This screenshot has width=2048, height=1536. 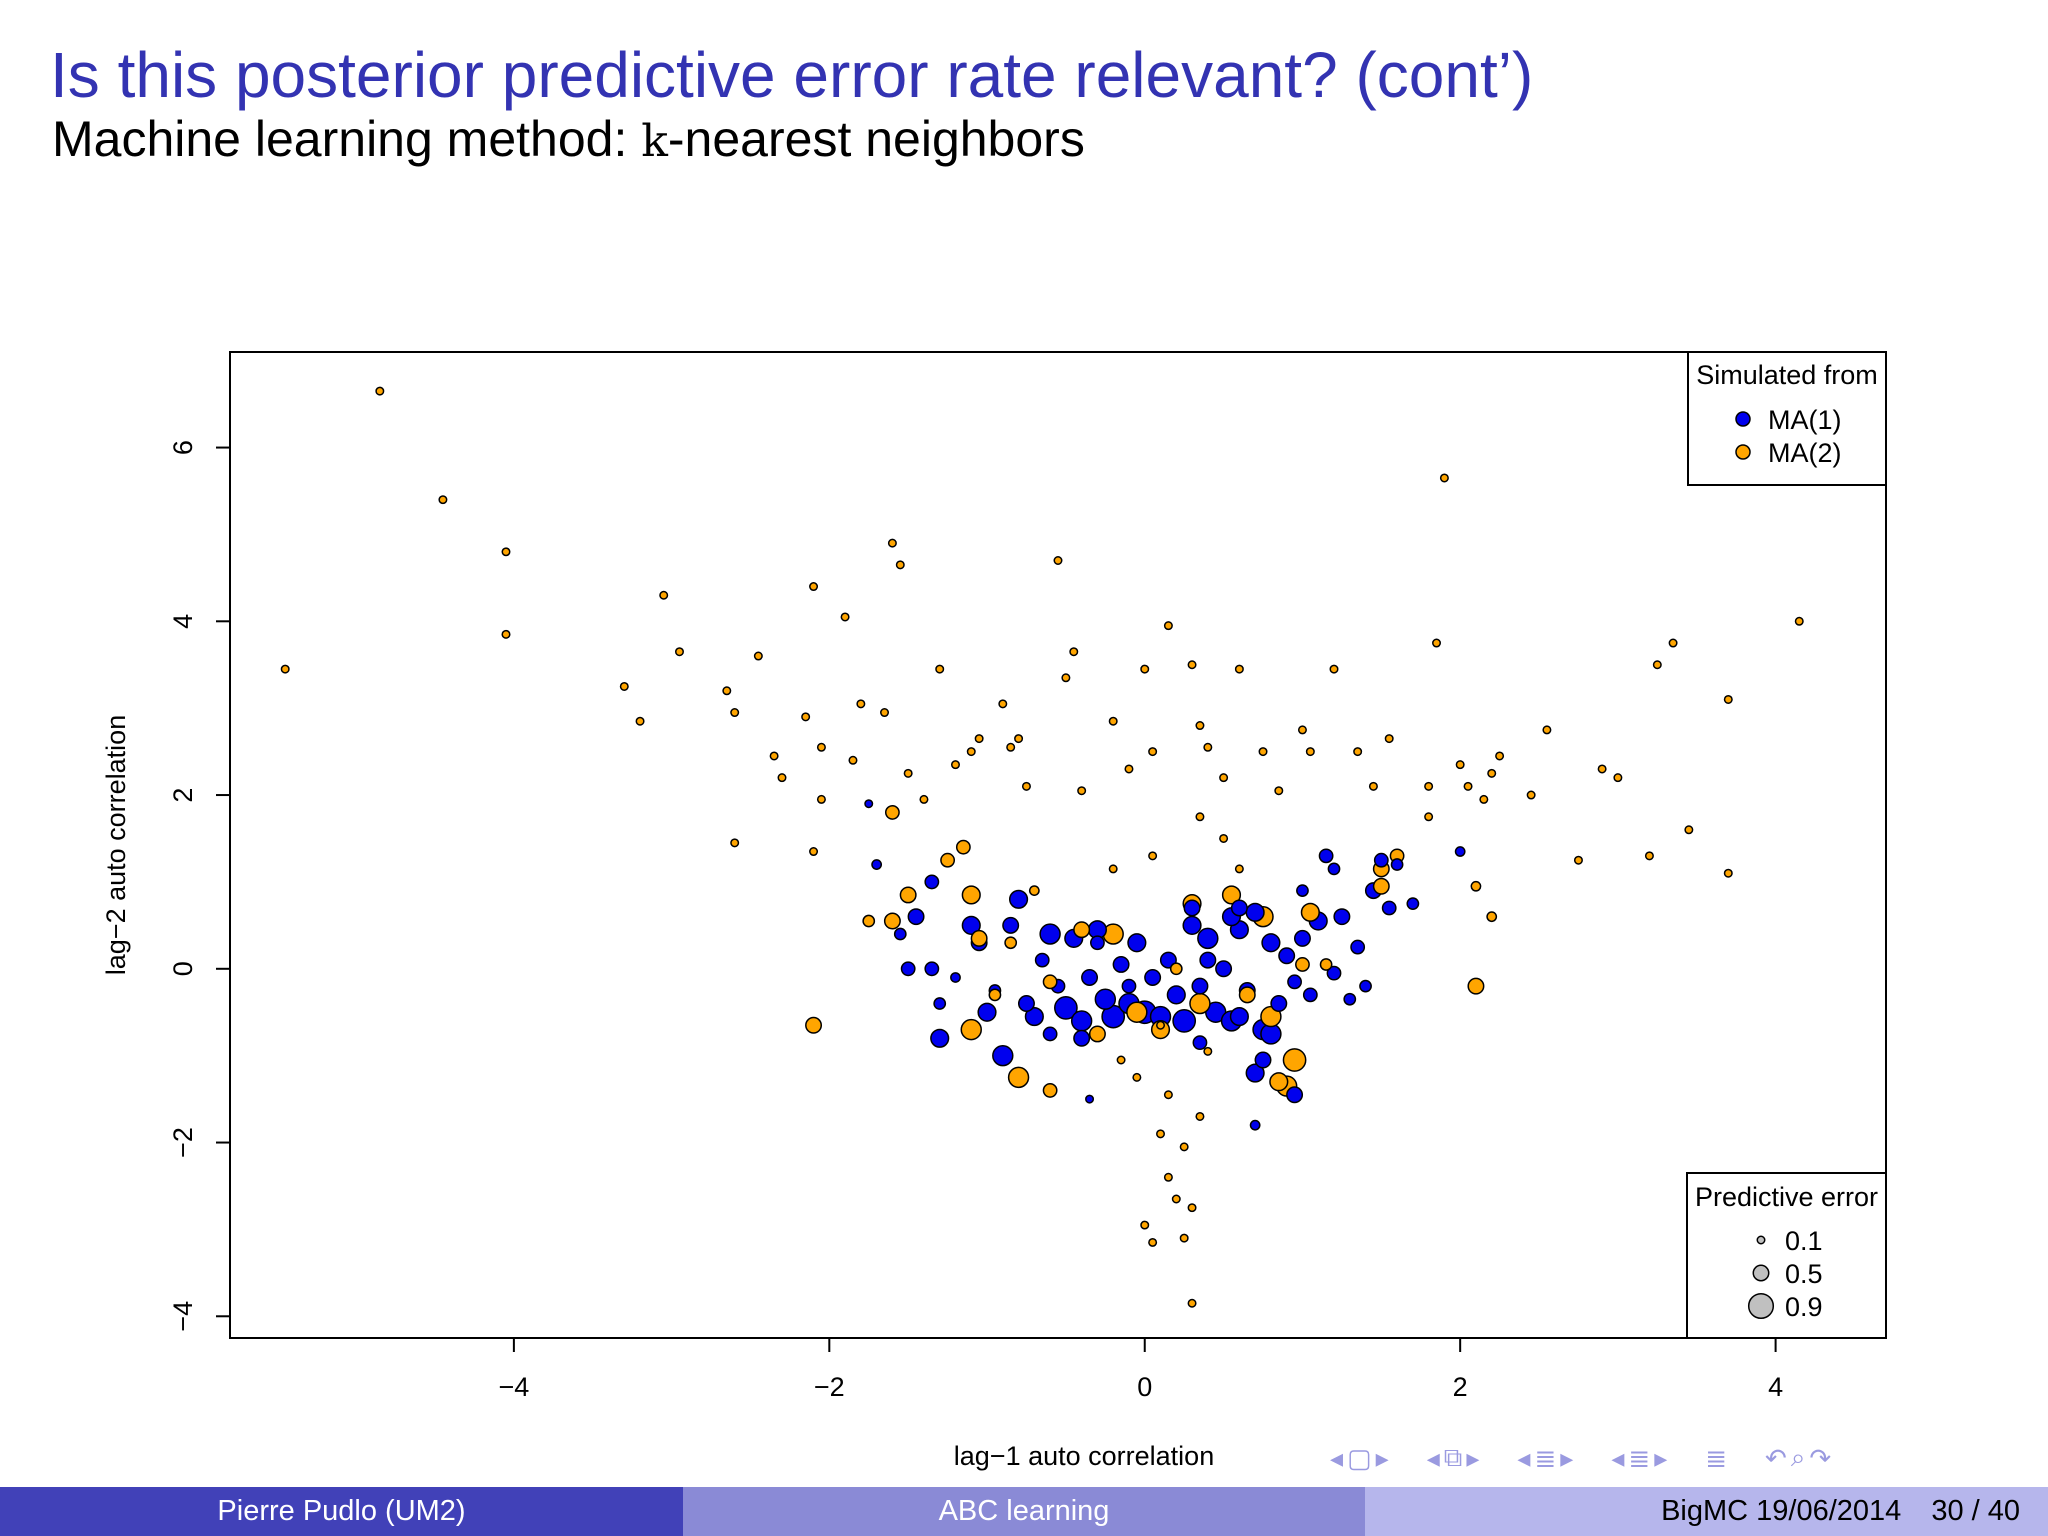 What do you see at coordinates (1144, 1387) in the screenshot?
I see `x-tick-label: 0` at bounding box center [1144, 1387].